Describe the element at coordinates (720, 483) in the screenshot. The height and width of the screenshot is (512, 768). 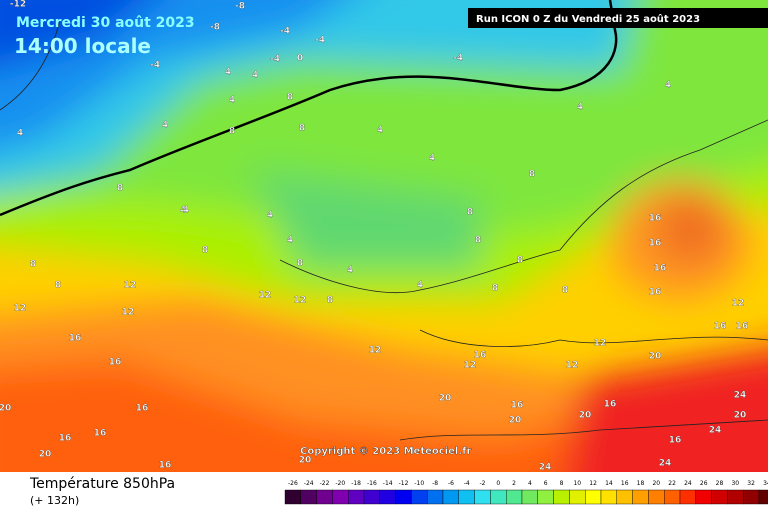
I see `scale-label: 28` at that location.